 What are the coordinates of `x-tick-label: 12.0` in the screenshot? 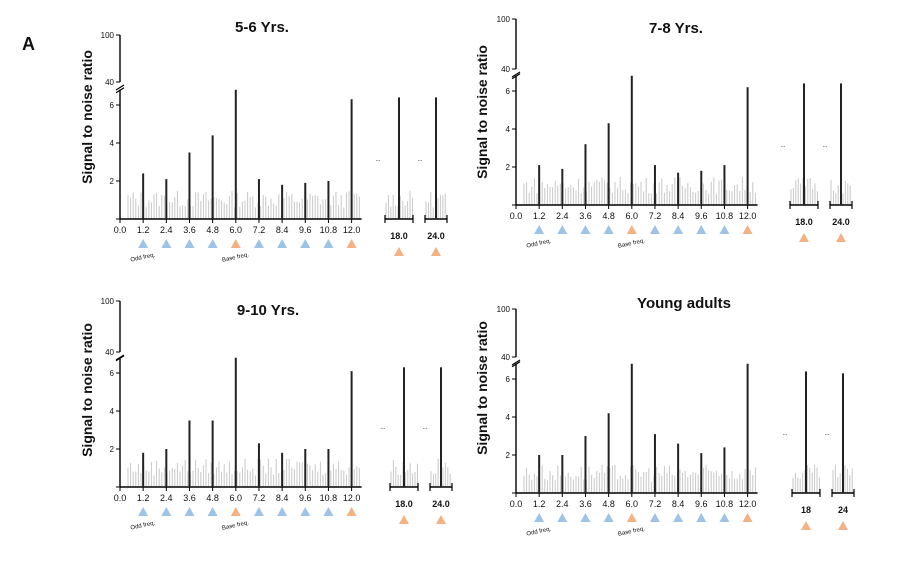 It's located at (748, 504).